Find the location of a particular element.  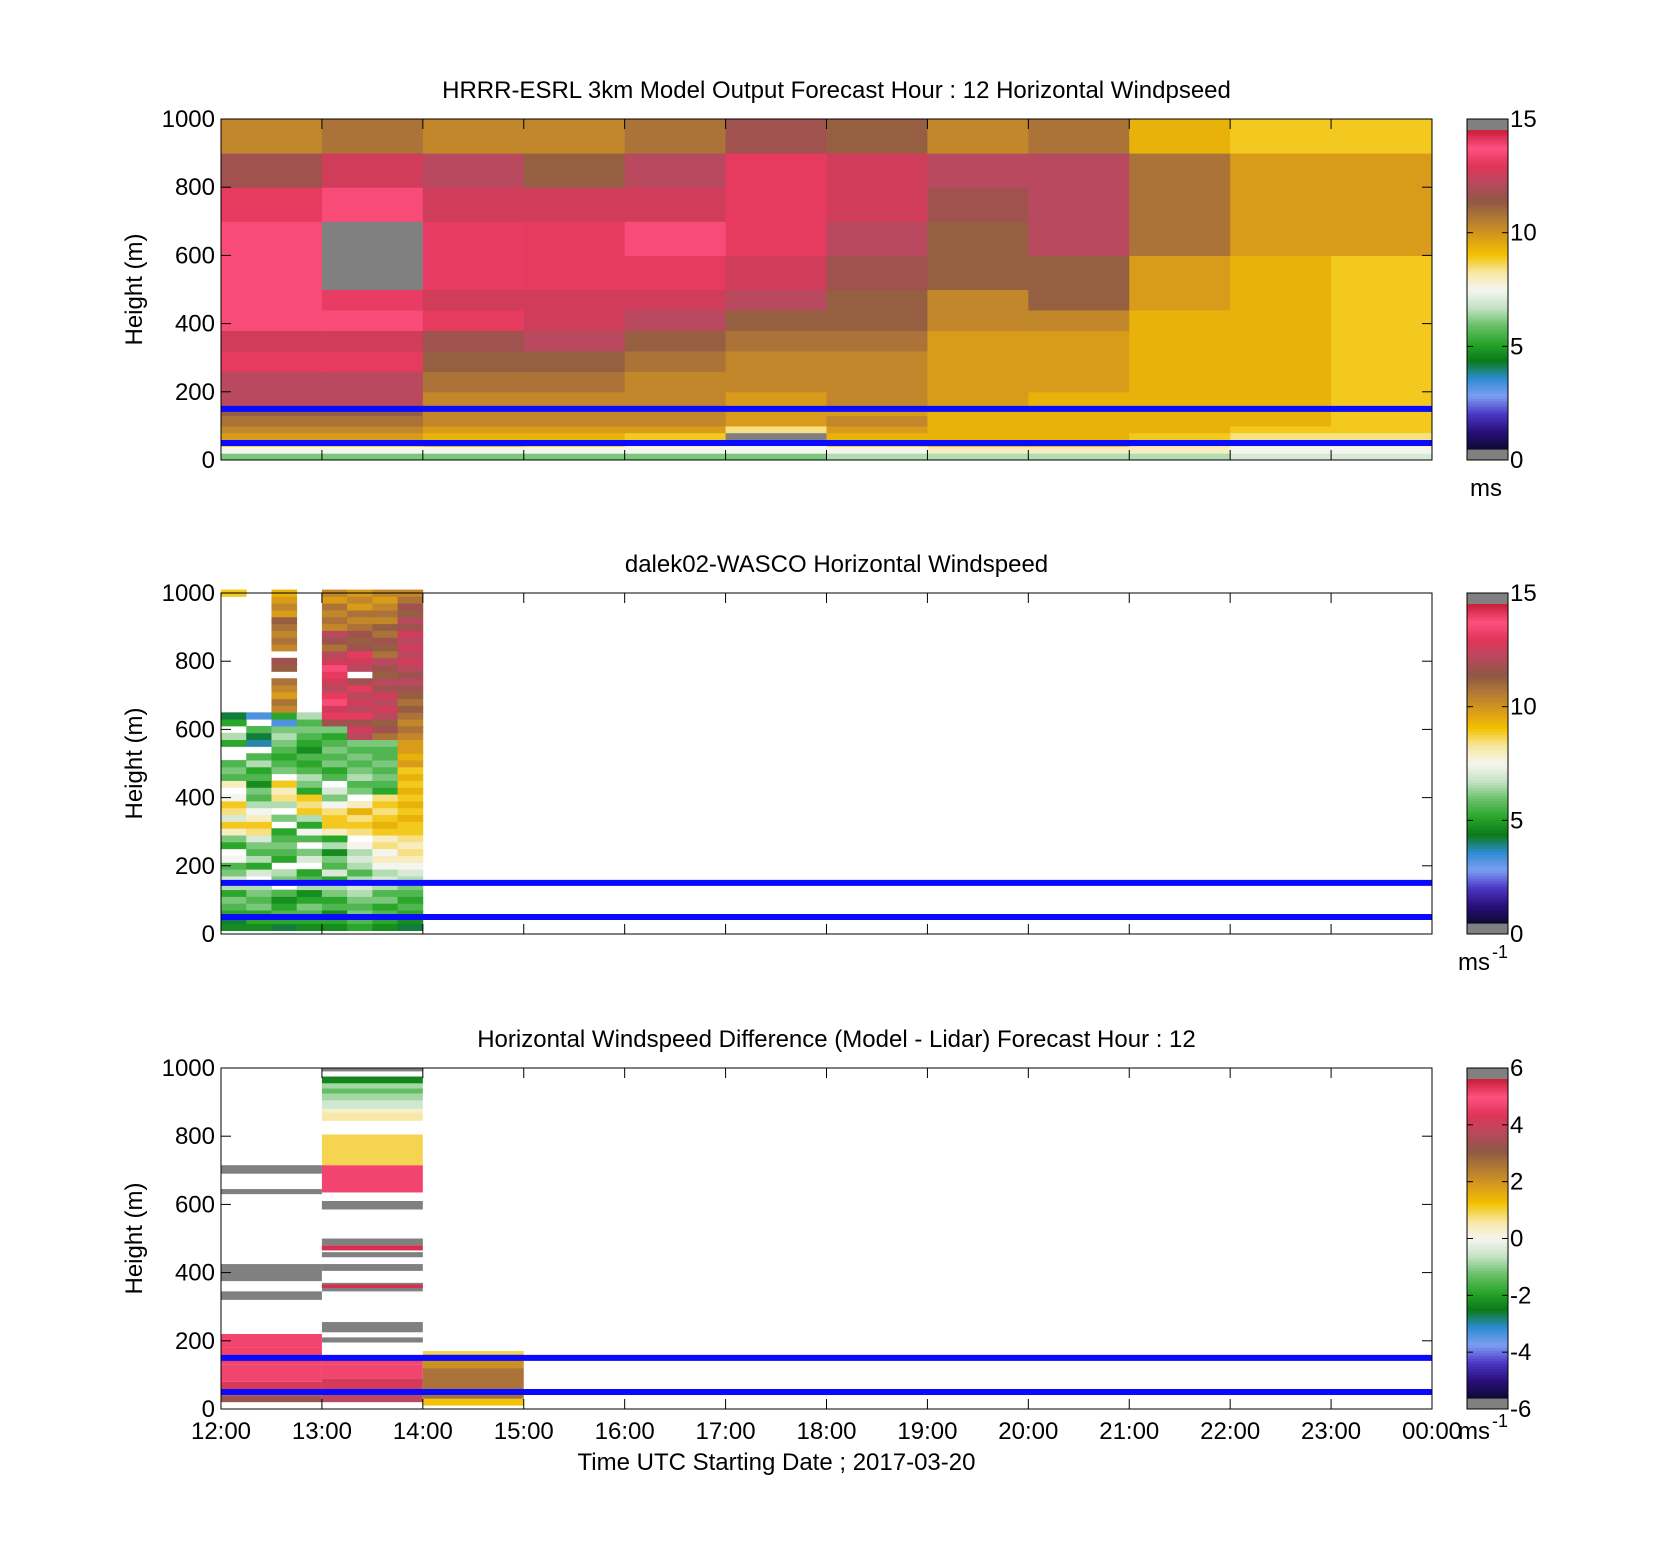

colorbar-tick-label: -2 is located at coordinates (1520, 1295).